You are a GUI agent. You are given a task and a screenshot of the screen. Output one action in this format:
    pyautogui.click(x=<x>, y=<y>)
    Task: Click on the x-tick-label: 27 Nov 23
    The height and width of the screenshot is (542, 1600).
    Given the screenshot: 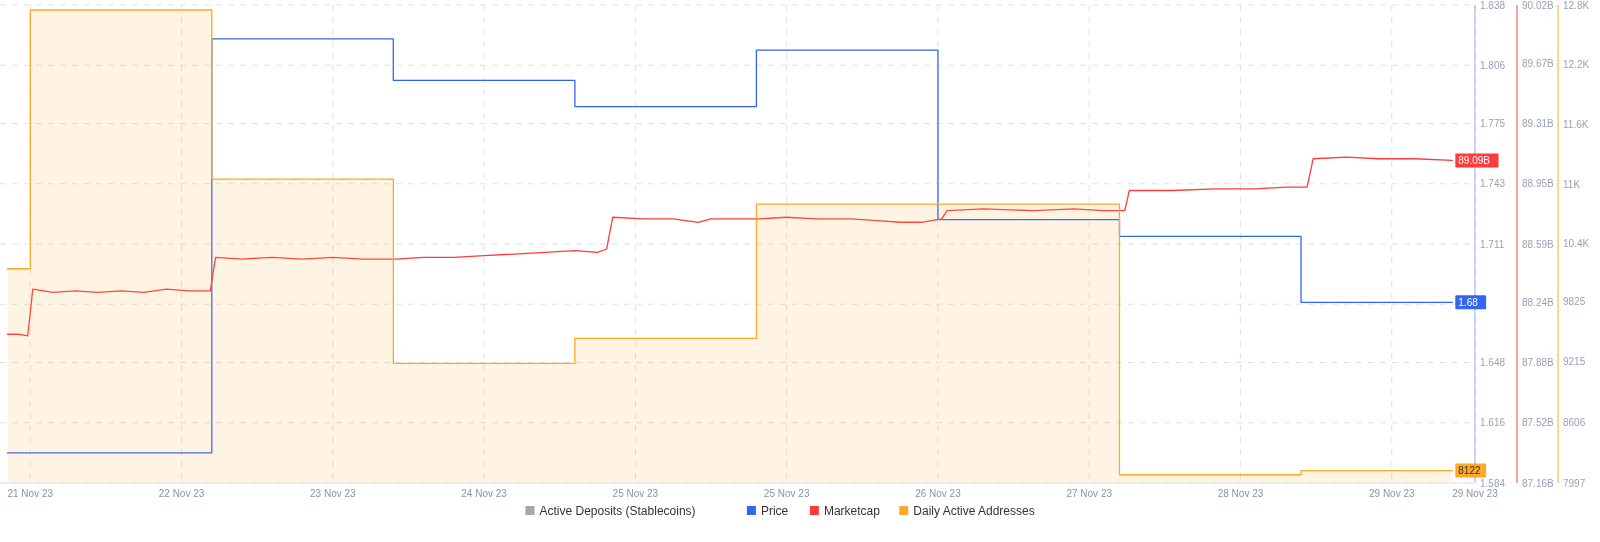 What is the action you would take?
    pyautogui.click(x=1089, y=493)
    